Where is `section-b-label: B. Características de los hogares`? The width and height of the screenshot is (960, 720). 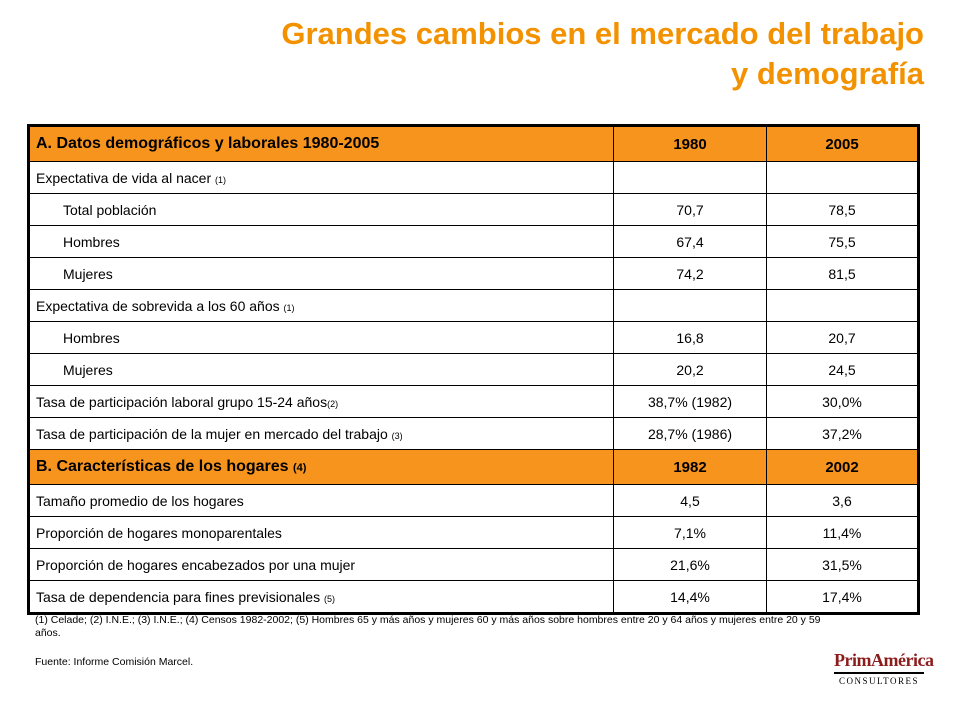 section-b-label: B. Características de los hogares is located at coordinates (164, 466).